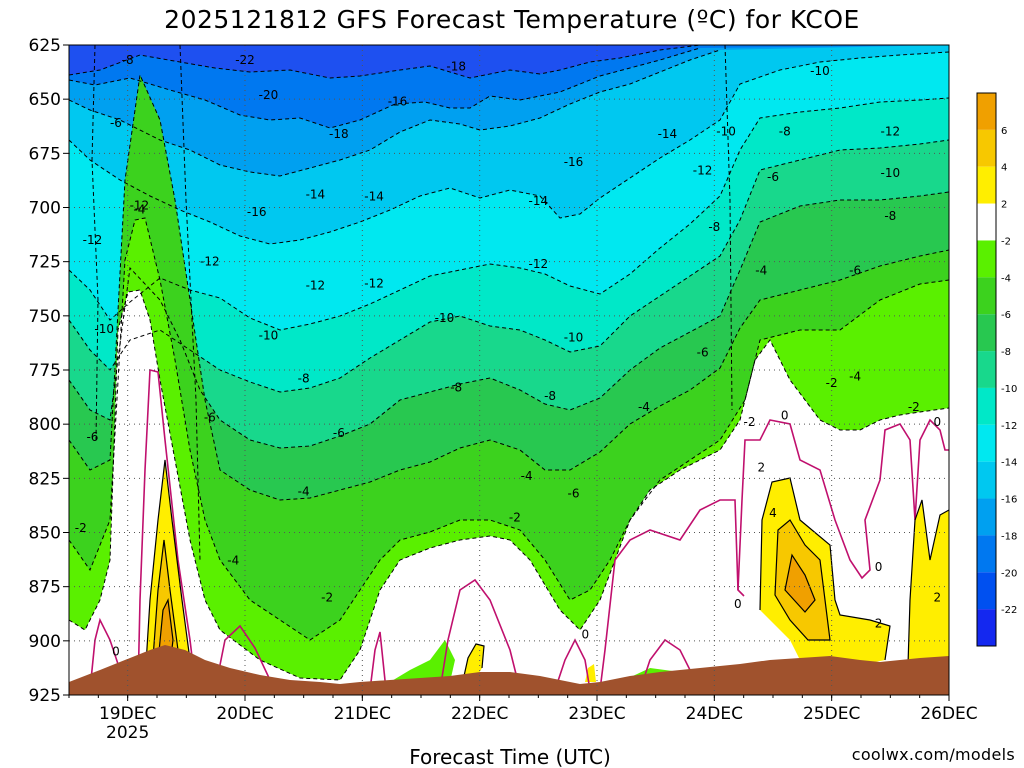 The width and height of the screenshot is (1024, 768). What do you see at coordinates (509, 670) in the screenshot?
I see `terrain-fill` at bounding box center [509, 670].